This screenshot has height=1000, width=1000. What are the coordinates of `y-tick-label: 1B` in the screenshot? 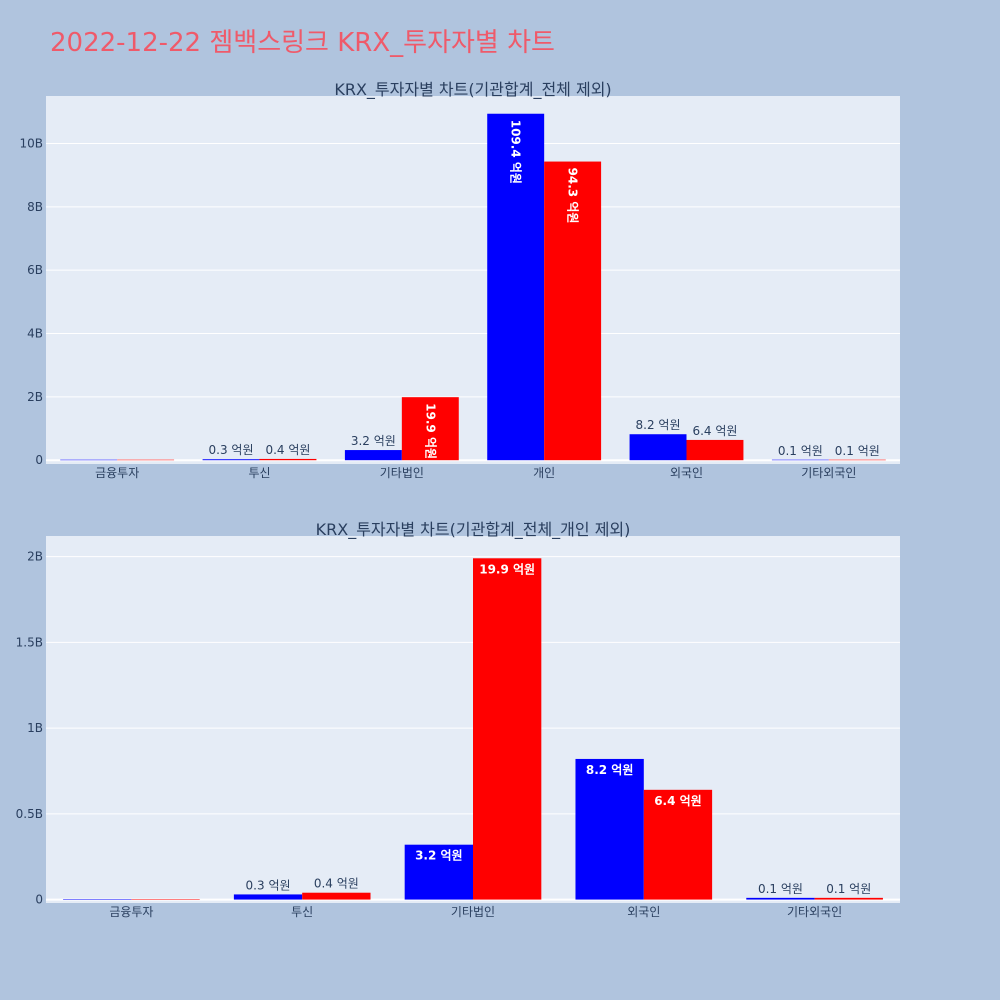 It's located at (35, 728).